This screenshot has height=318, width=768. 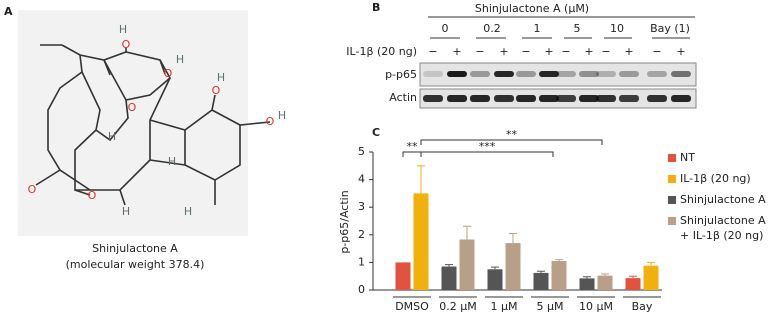 What do you see at coordinates (403, 97) in the screenshot?
I see `row-label: Actin` at bounding box center [403, 97].